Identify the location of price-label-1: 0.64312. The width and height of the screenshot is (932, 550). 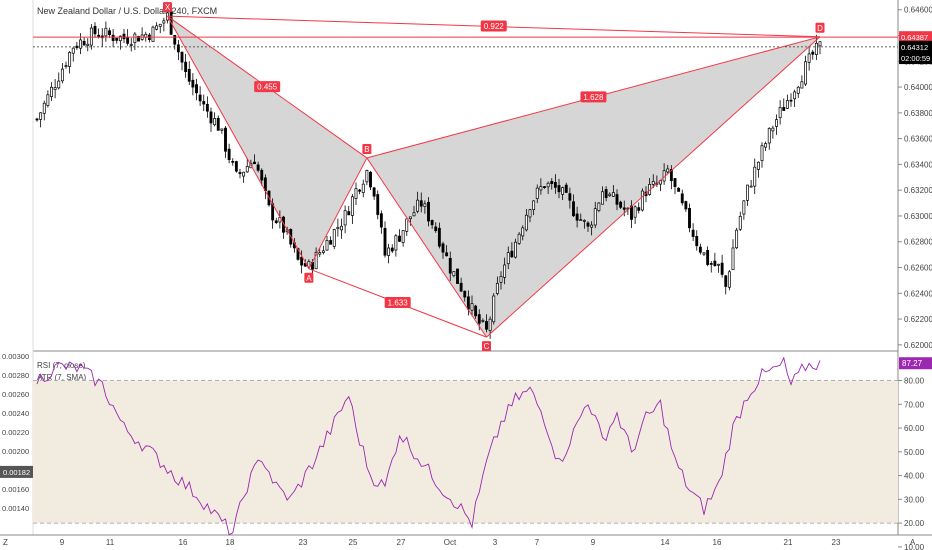
(914, 47).